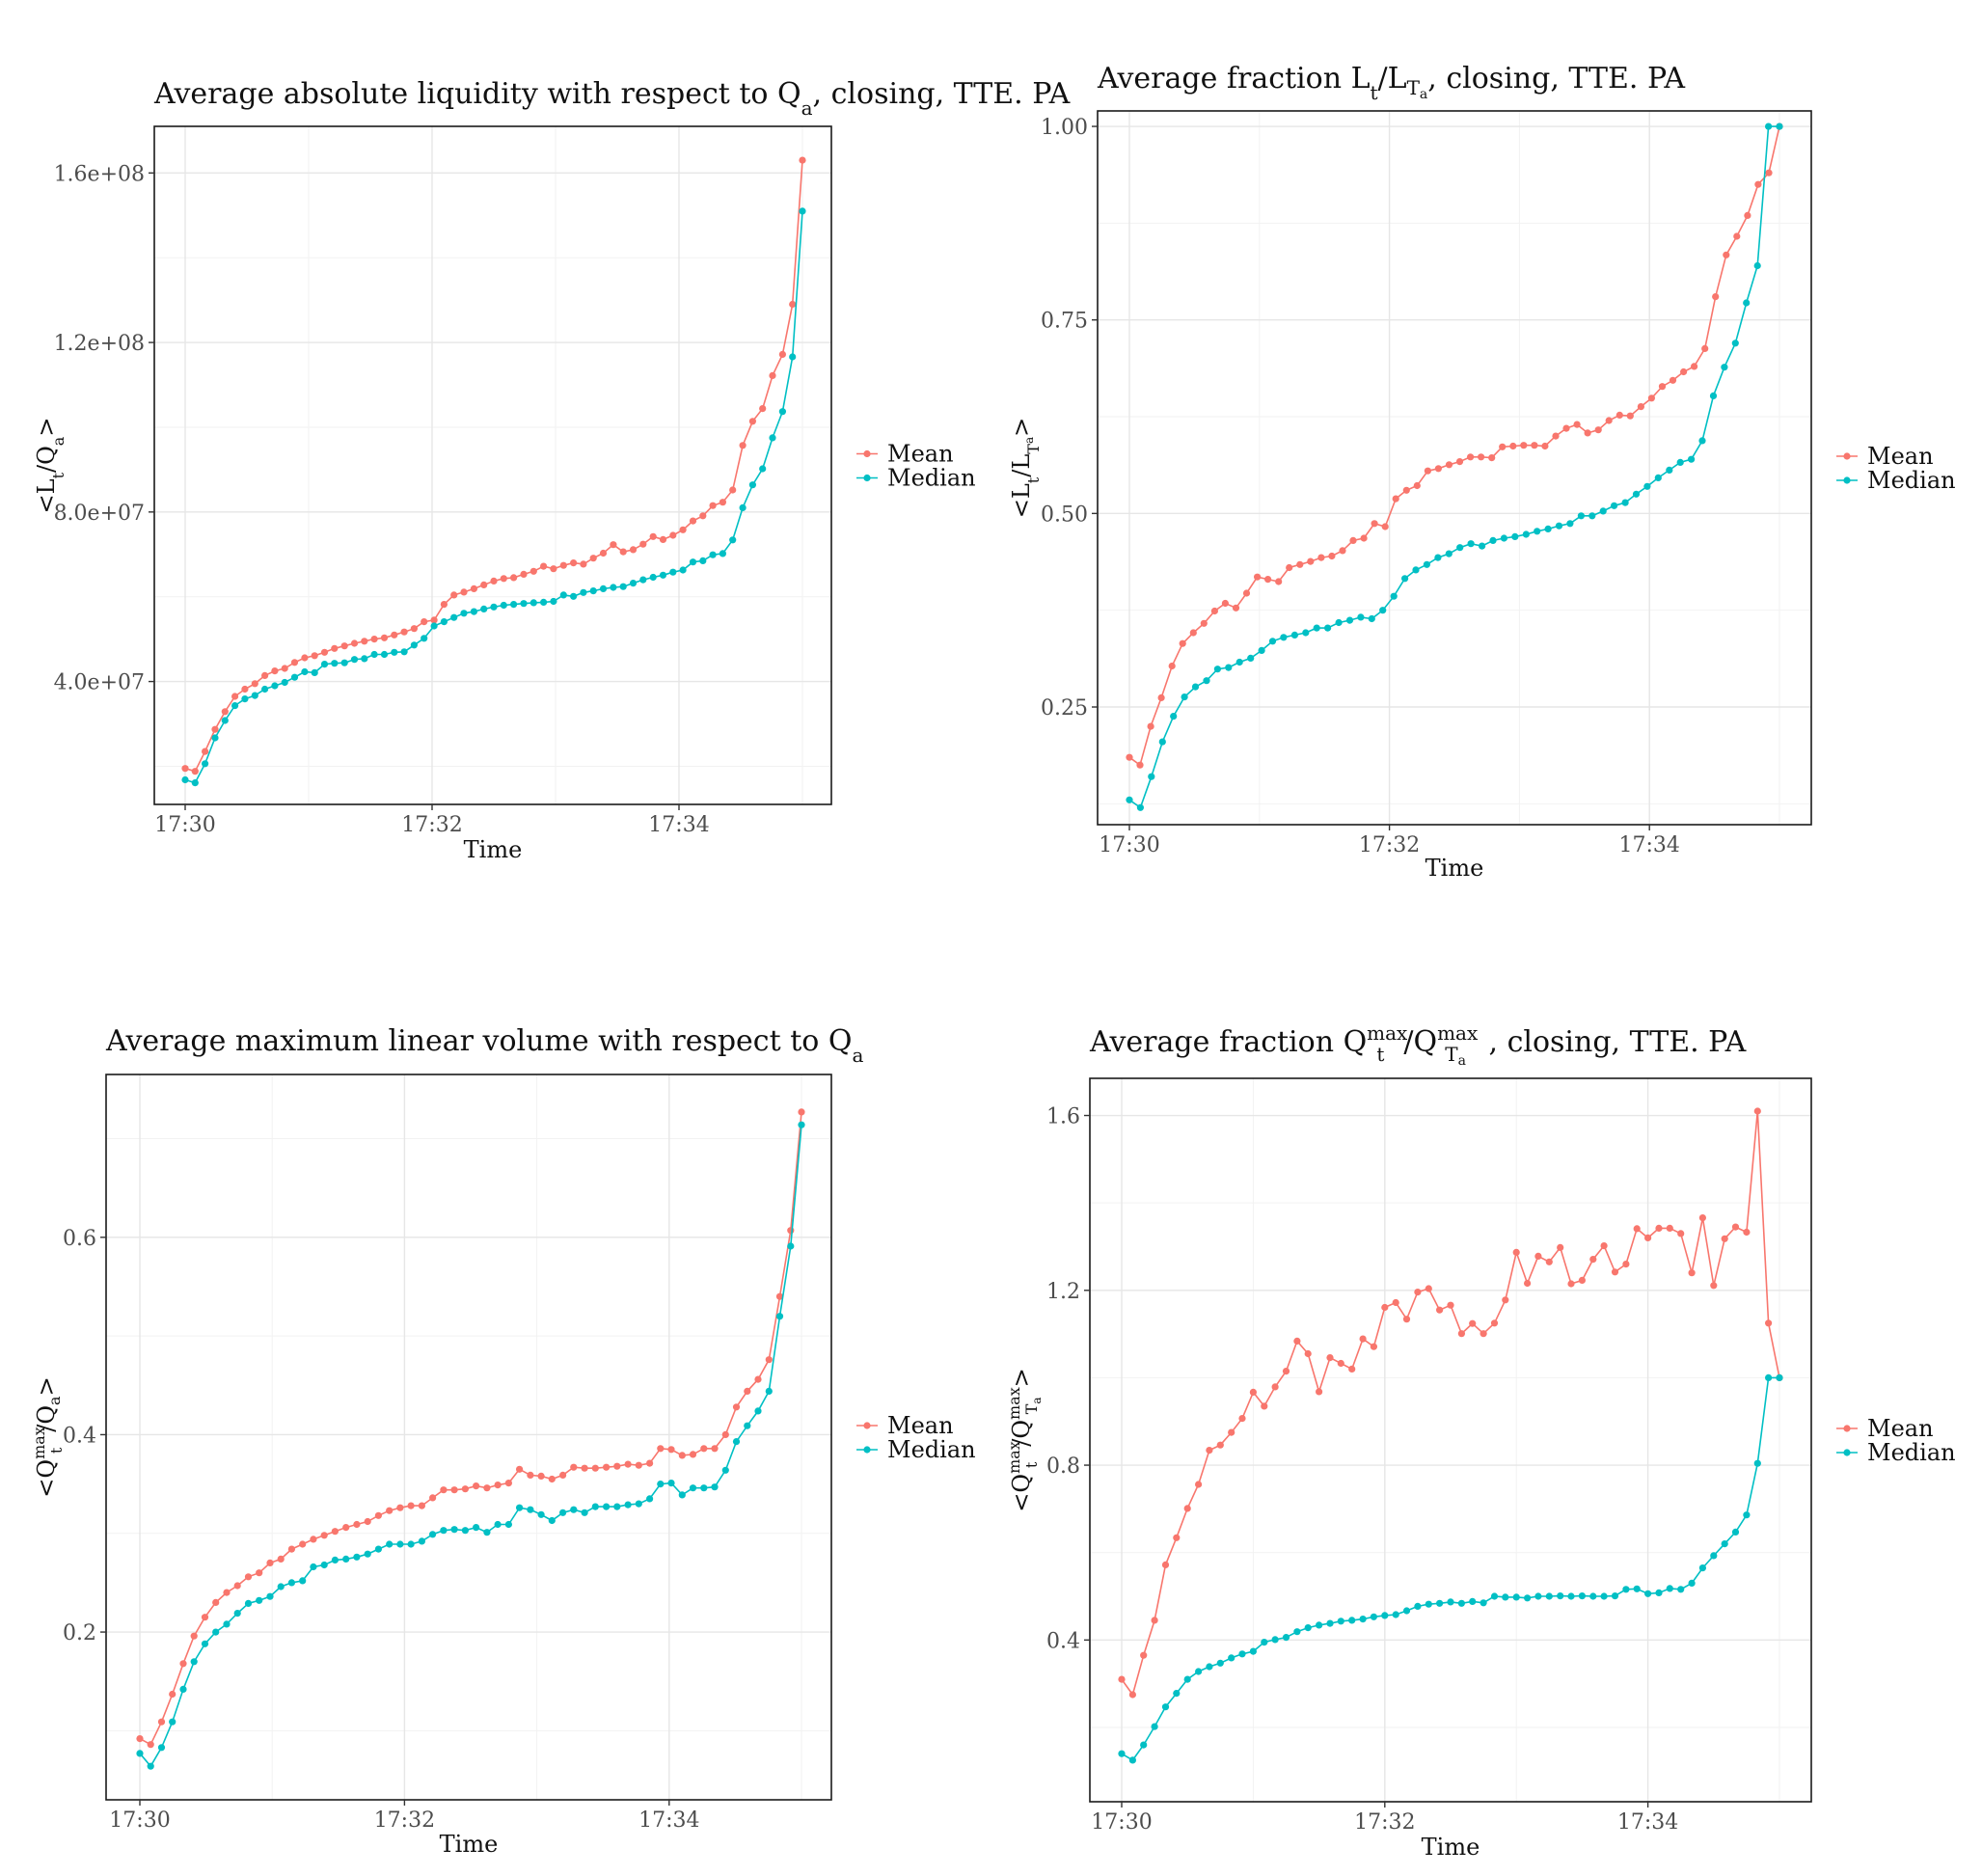  What do you see at coordinates (1063, 1117) in the screenshot?
I see `y-tick-label: 1.6` at bounding box center [1063, 1117].